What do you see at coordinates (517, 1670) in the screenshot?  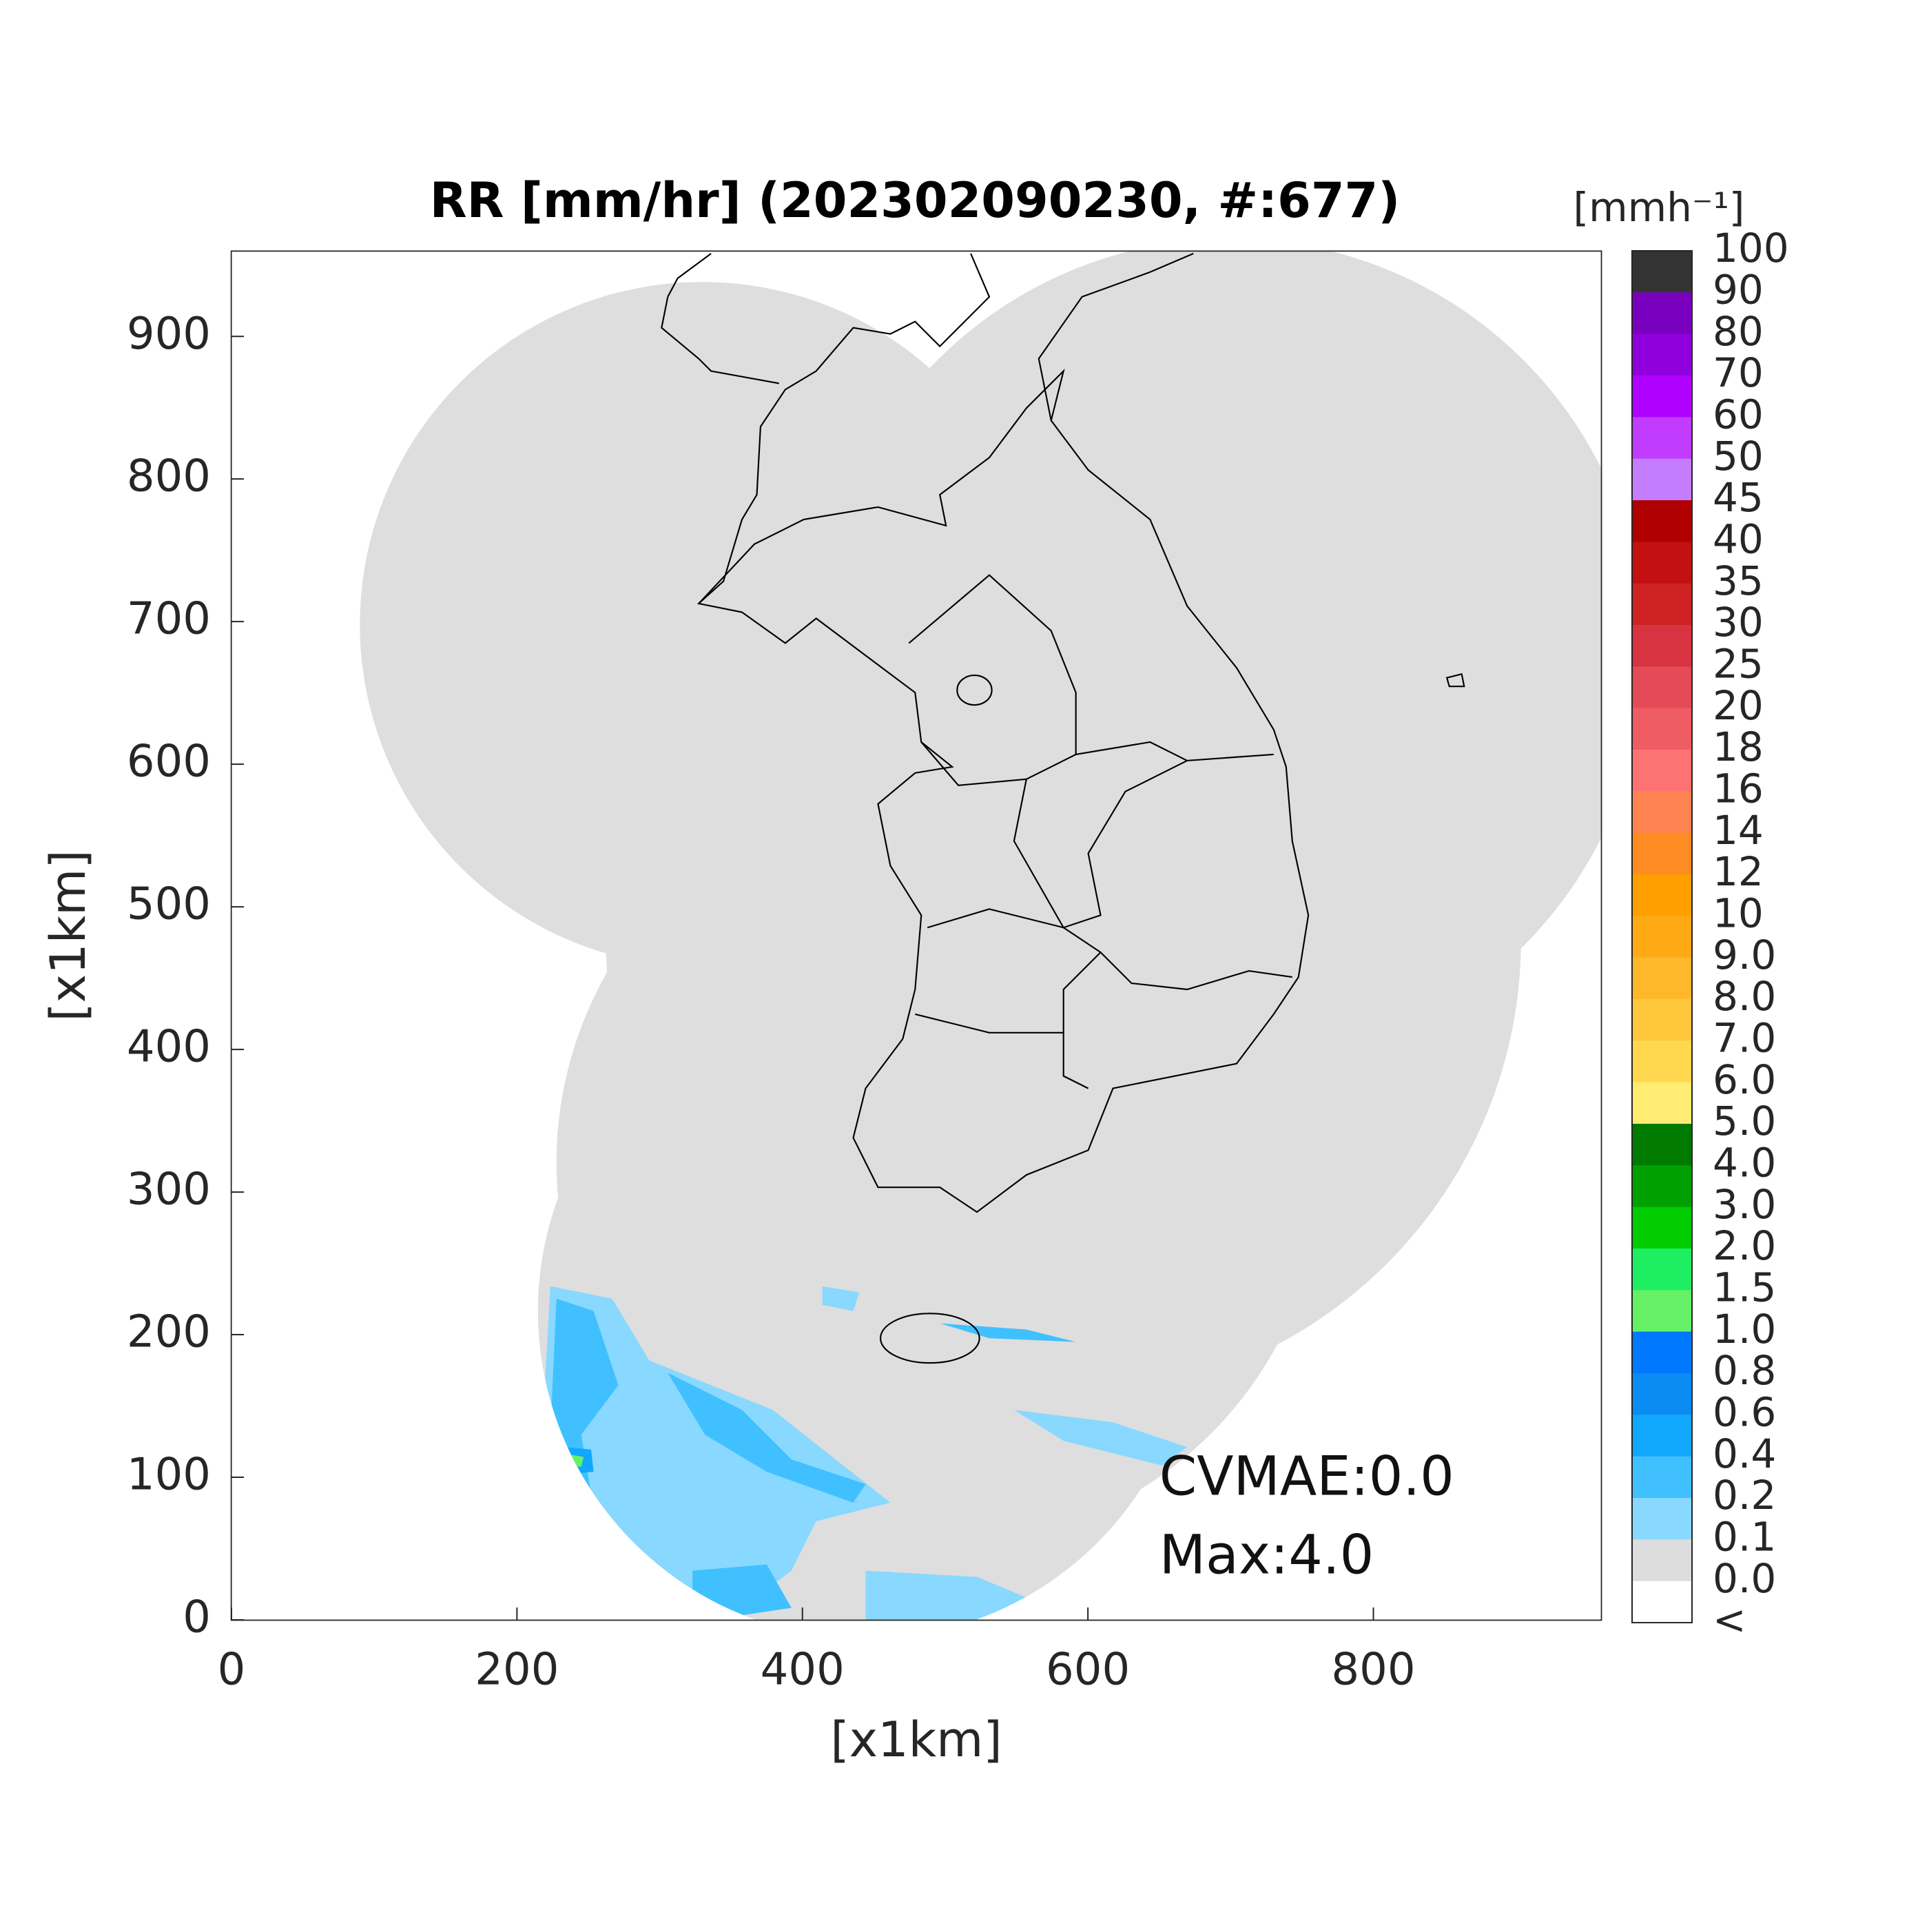 I see `x-tick-label: 200` at bounding box center [517, 1670].